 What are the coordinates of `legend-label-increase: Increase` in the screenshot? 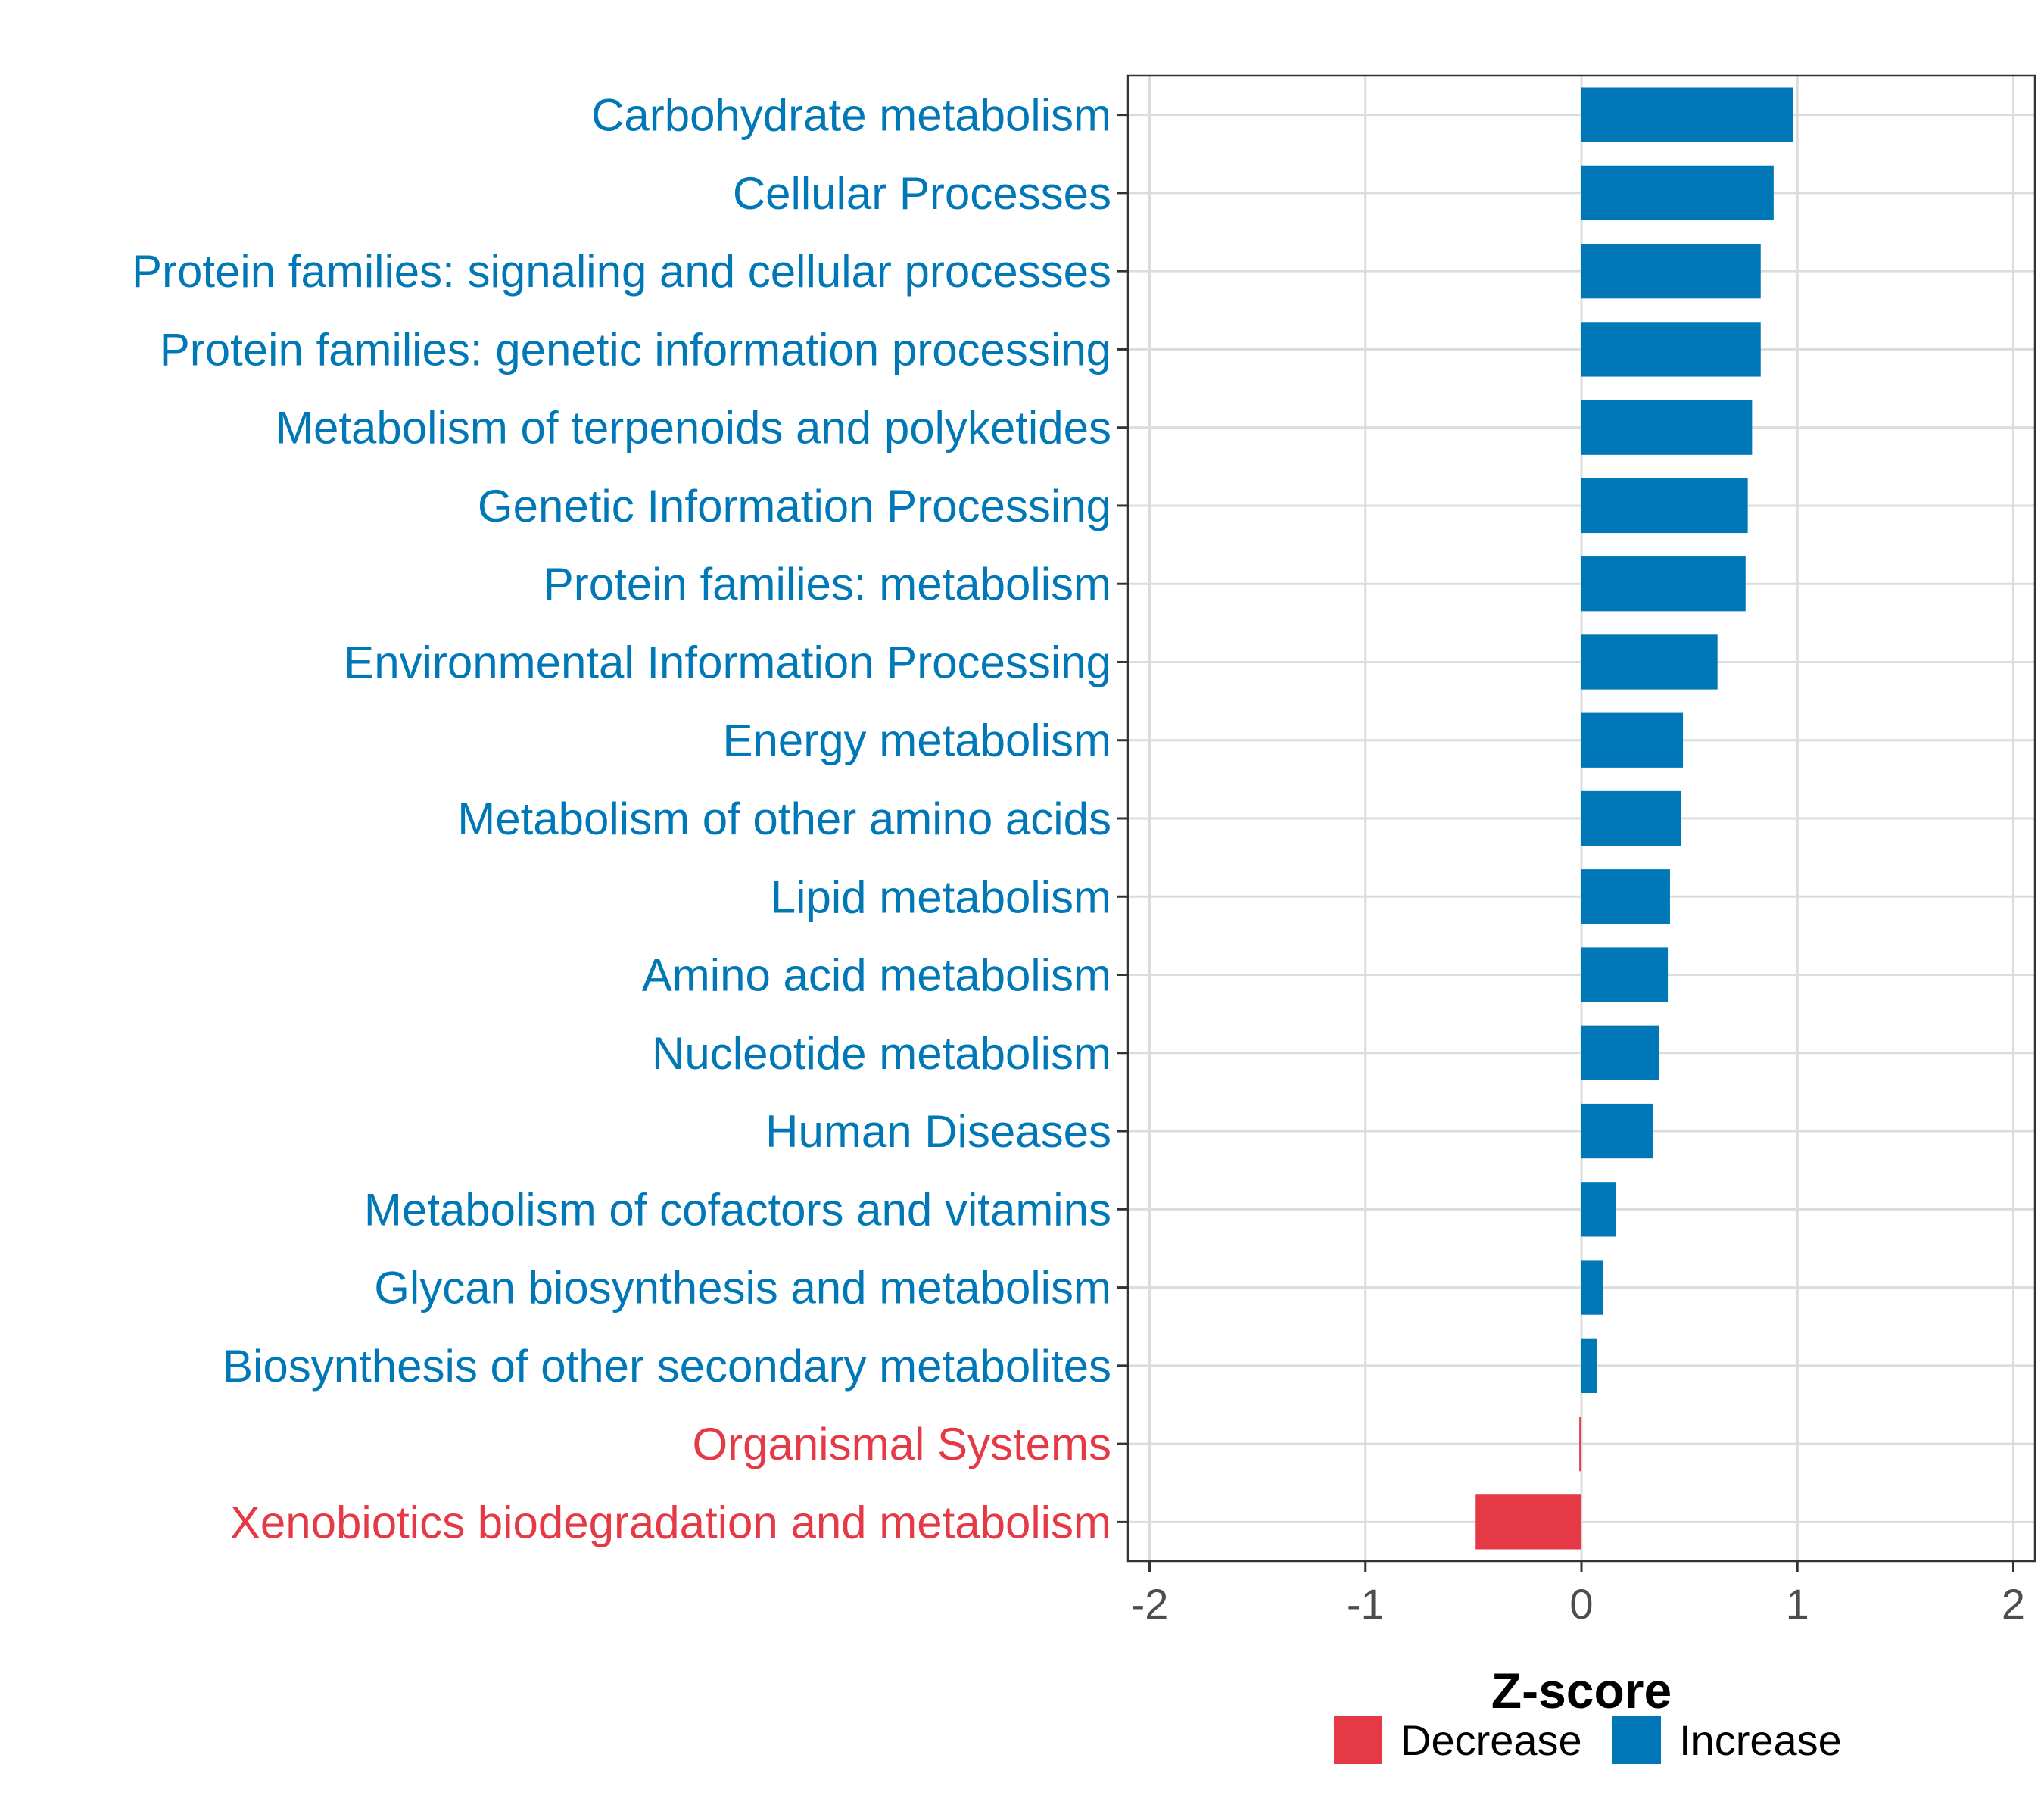 It's located at (1760, 1740).